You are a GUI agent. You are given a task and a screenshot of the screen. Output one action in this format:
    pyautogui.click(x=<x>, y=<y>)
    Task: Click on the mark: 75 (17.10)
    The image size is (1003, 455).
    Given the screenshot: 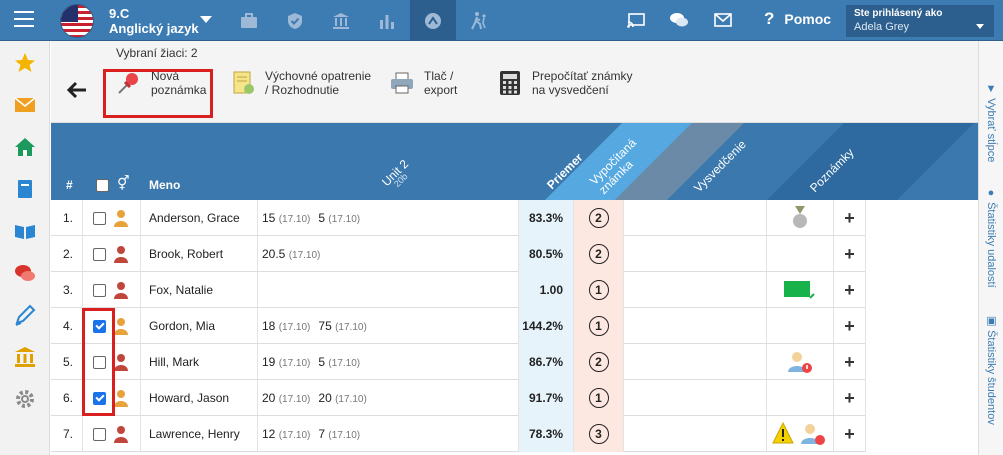 What is the action you would take?
    pyautogui.click(x=342, y=326)
    